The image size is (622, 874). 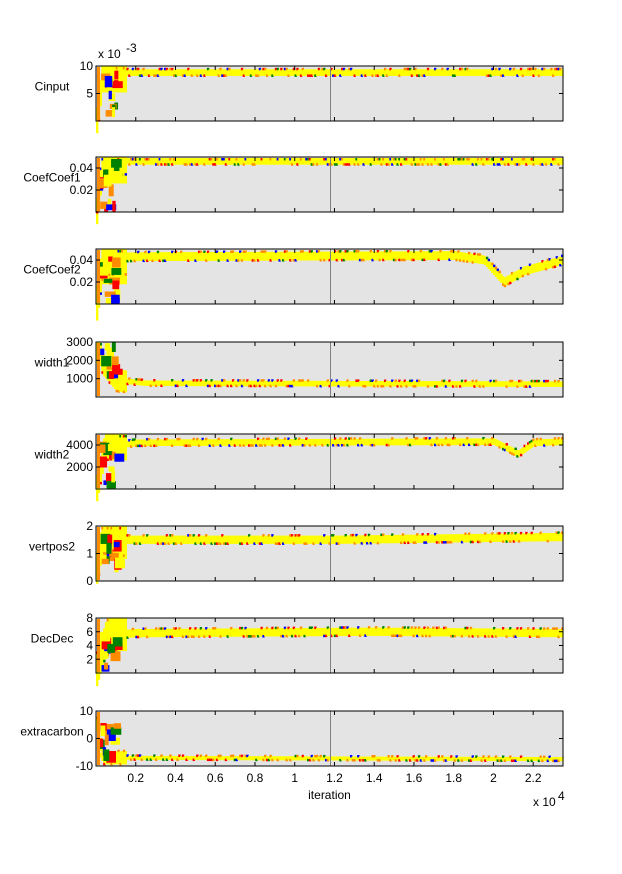 I want to click on y-axis-label: width2, so click(x=52, y=454).